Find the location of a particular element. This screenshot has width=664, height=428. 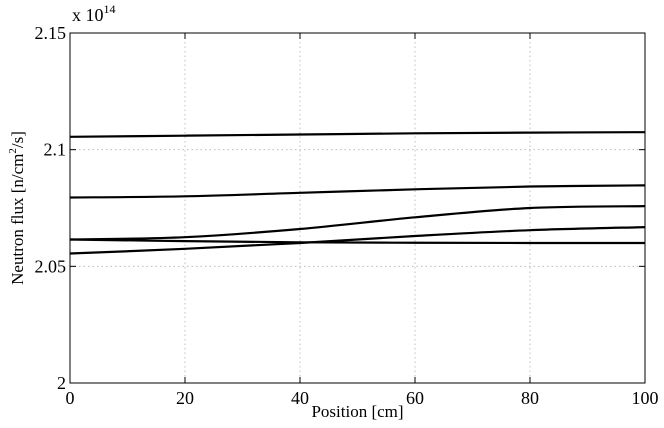

y-axis-label: Neutron flux [n/cm2/s] is located at coordinates (17, 208).